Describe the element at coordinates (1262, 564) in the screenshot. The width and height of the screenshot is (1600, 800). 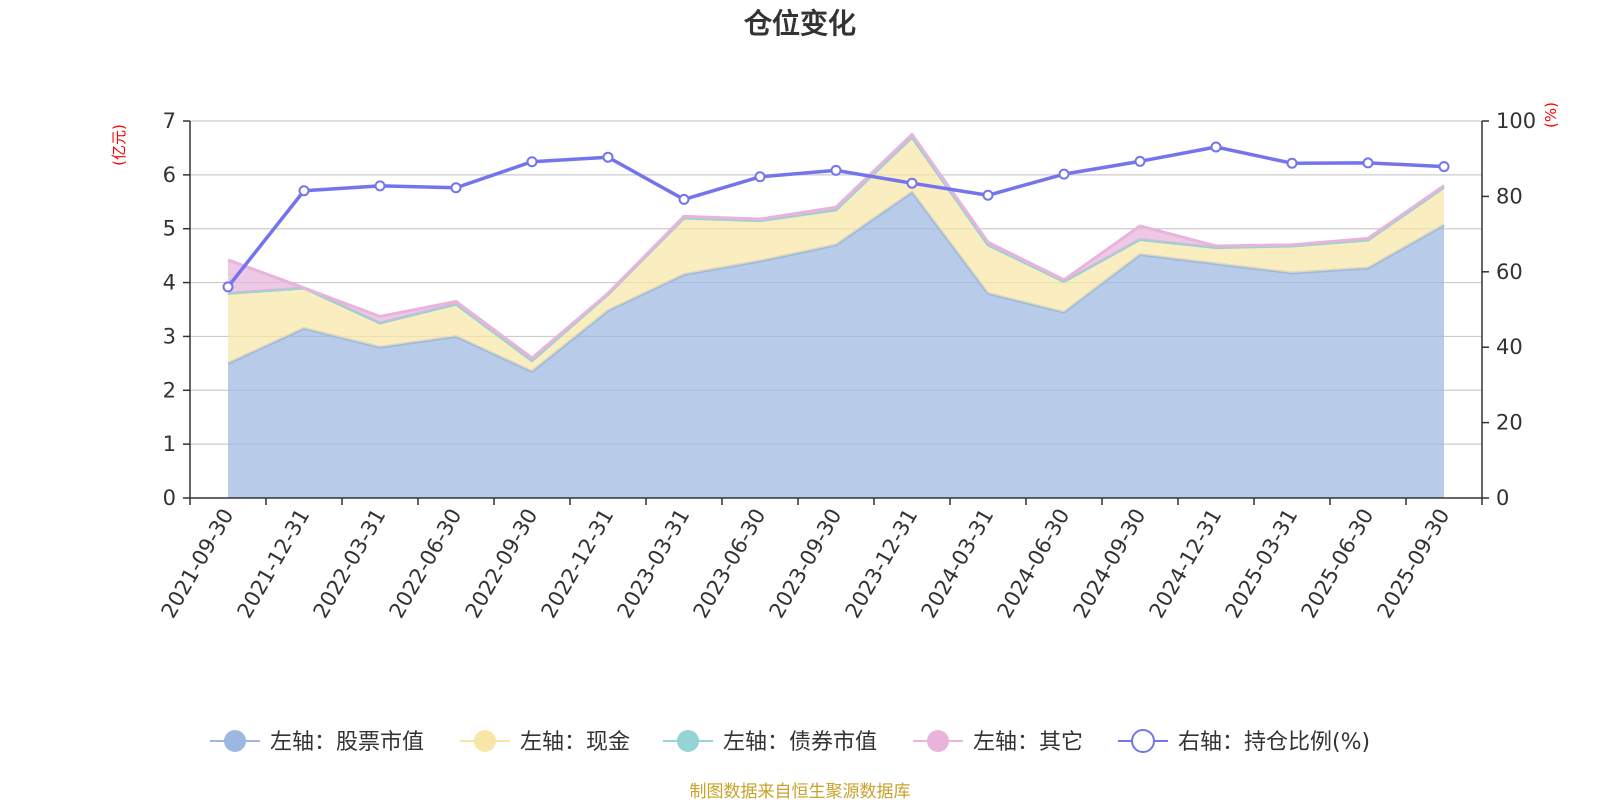
I see `x-axis-tick-label: 2025-03-31` at that location.